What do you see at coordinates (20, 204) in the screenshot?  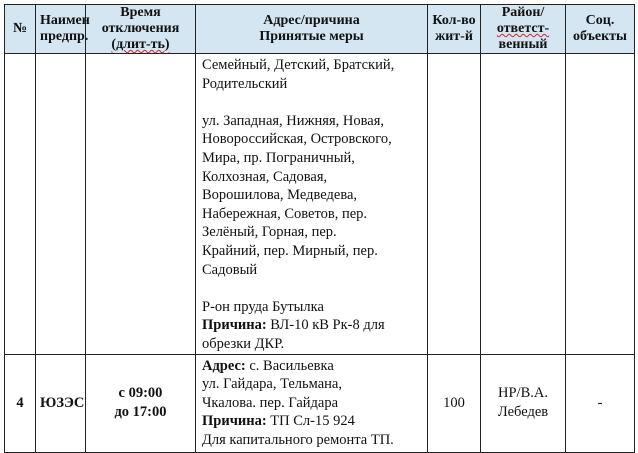 I see `cell-num` at bounding box center [20, 204].